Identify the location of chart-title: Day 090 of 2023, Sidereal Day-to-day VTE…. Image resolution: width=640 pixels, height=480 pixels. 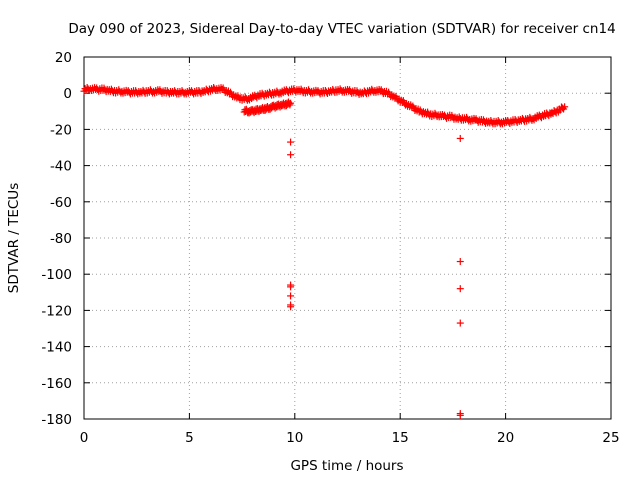
(341, 29).